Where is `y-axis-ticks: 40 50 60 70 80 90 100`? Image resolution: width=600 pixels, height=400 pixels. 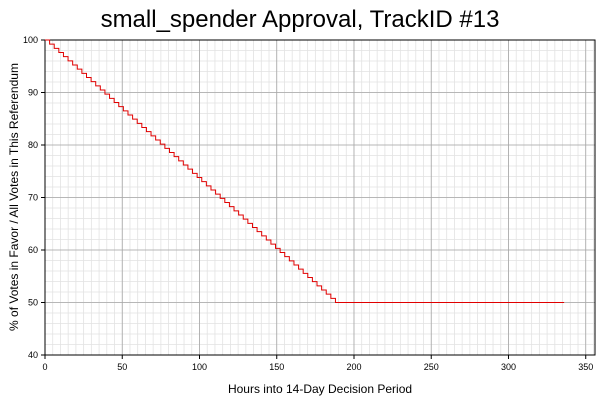 y-axis-ticks: 40 50 60 70 80 90 100 is located at coordinates (34, 197).